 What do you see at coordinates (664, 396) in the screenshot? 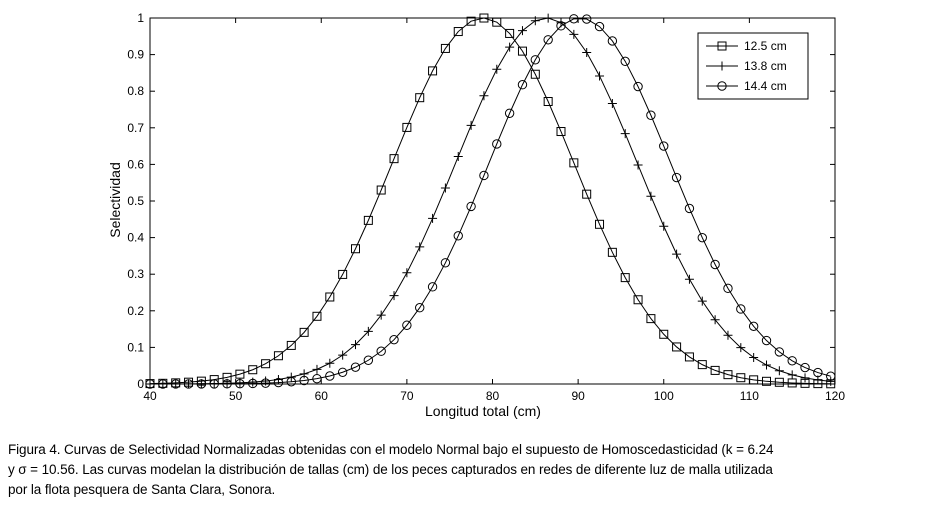
I see `x-tick-label: 100` at bounding box center [664, 396].